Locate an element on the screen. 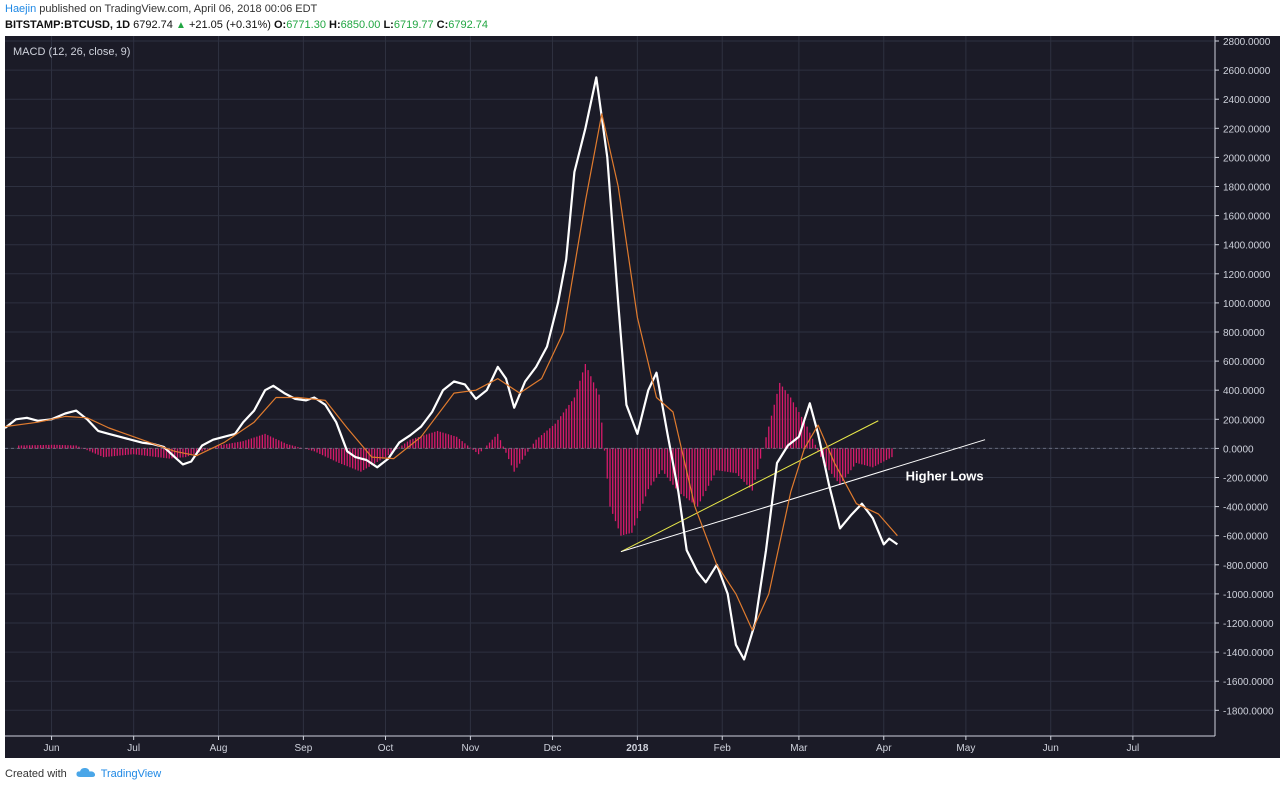 This screenshot has height=788, width=1280. y-tick-label: 800.0000 is located at coordinates (1244, 333).